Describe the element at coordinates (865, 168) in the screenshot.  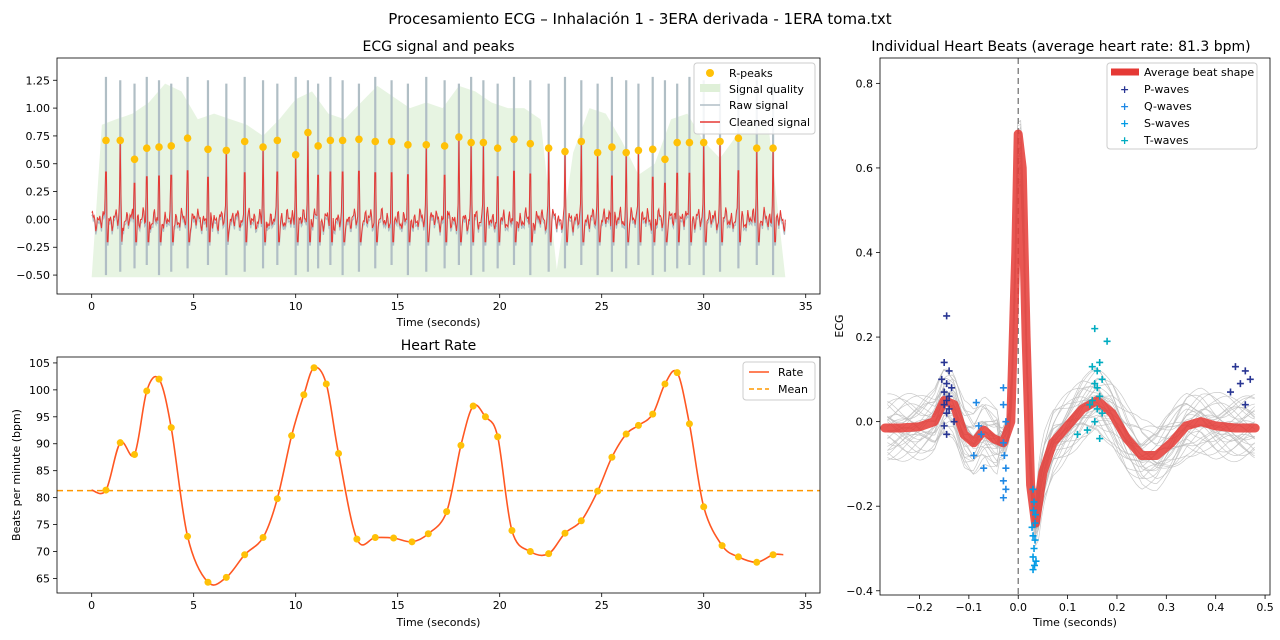
I see `y-tick-label: 0.6` at that location.